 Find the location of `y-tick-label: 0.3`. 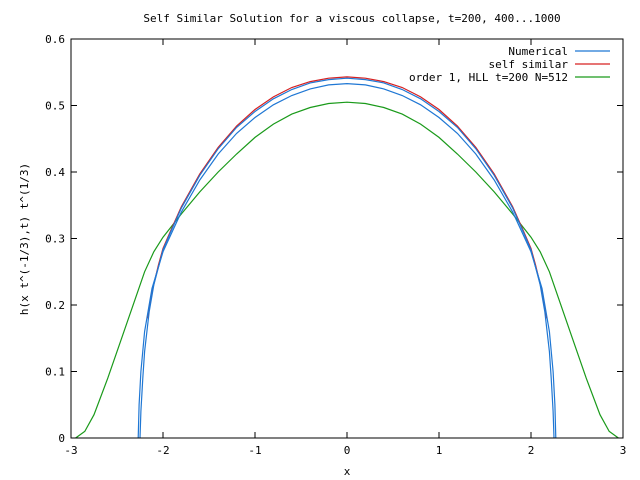

y-tick-label: 0.3 is located at coordinates (55, 239).